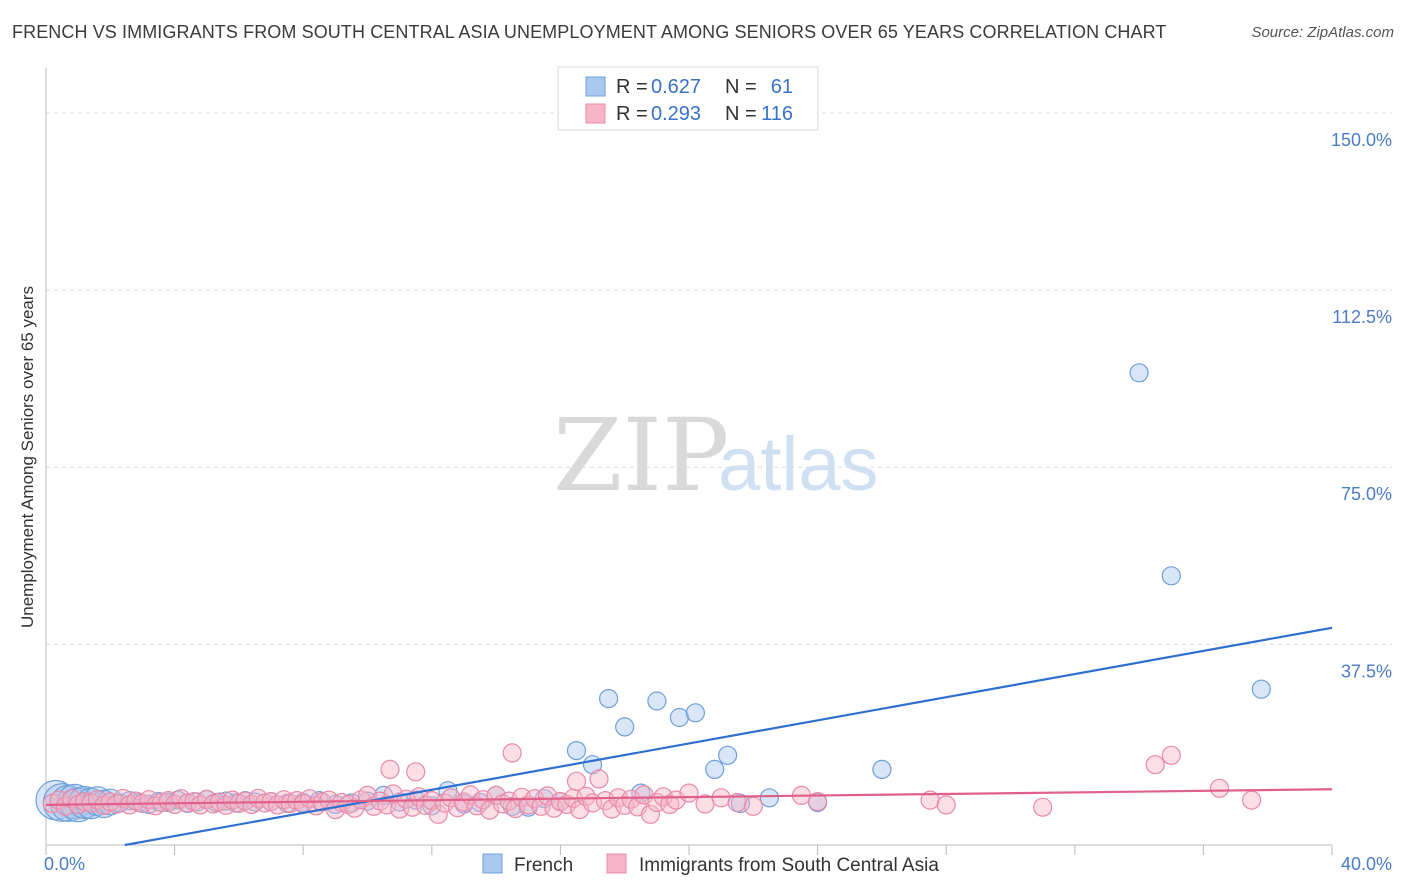 This screenshot has width=1406, height=892. I want to click on legend: R = 0.627 N = 61 R = 0.293 N = 116, so click(688, 98).